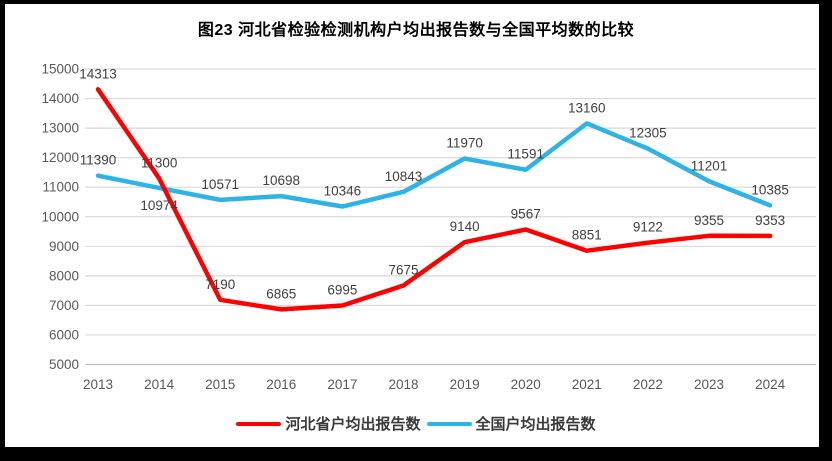 This screenshot has width=832, height=461. What do you see at coordinates (98, 384) in the screenshot?
I see `x-axis-tick-label: 2013` at bounding box center [98, 384].